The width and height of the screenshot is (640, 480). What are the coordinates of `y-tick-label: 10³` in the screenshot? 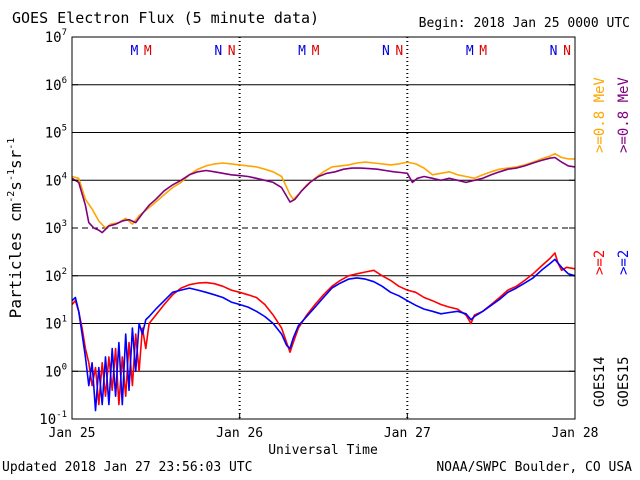 It's located at (56, 228).